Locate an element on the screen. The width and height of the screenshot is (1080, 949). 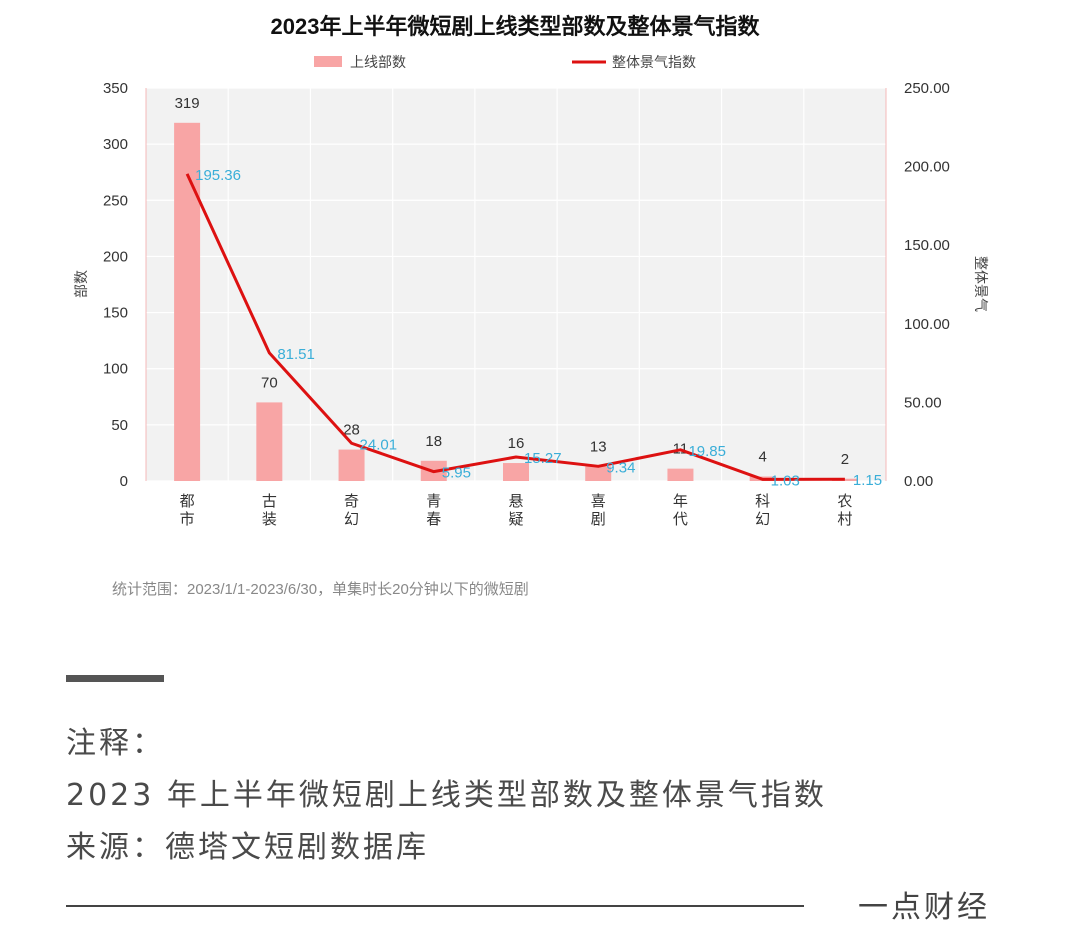
y-axis-ticks: 0 50 100 150 200 250 300 350 is located at coordinates (115, 285).